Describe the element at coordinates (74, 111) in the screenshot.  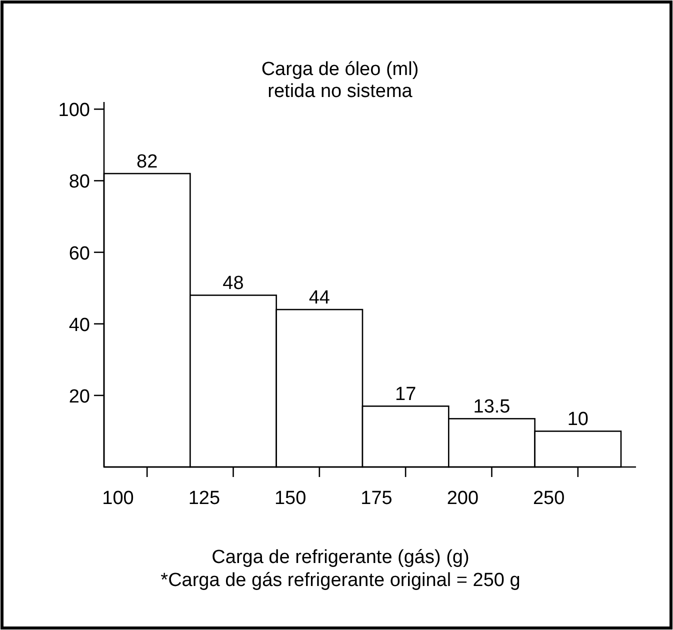
I see `y-tick-label: 100` at that location.